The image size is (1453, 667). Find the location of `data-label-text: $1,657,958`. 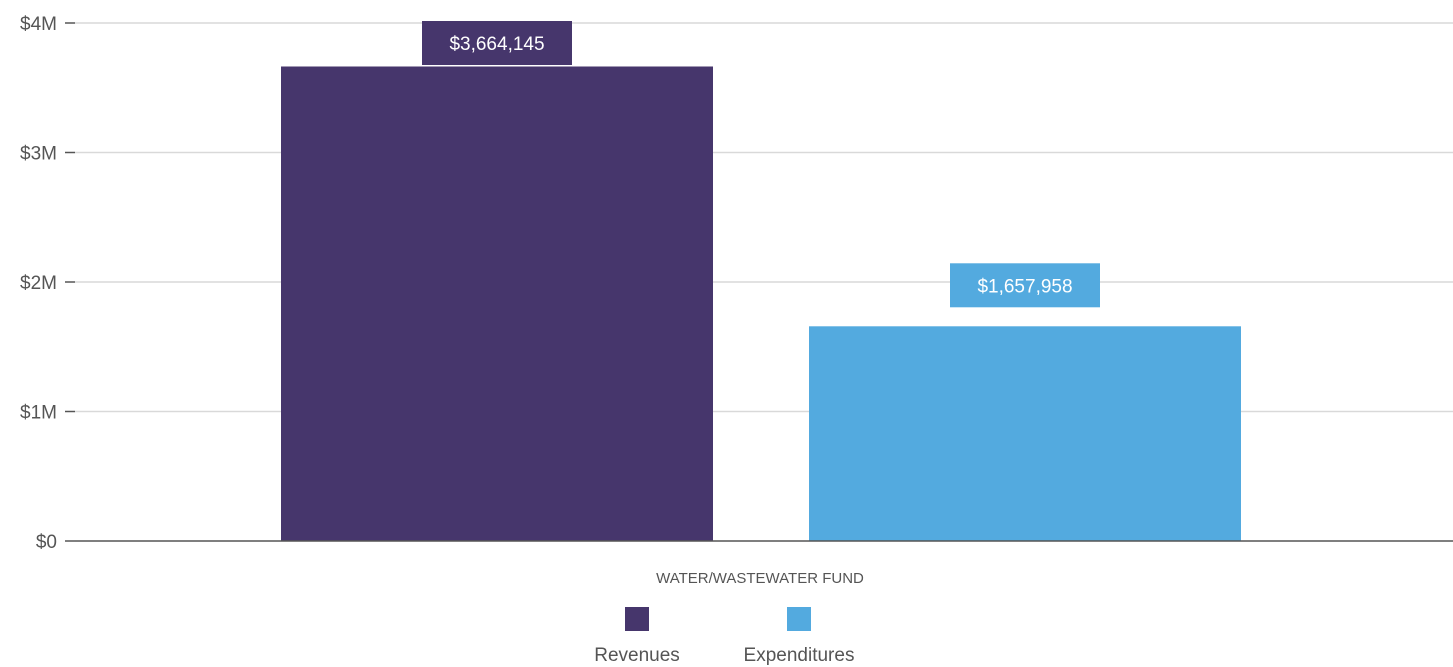

data-label-text: $1,657,958 is located at coordinates (1024, 286).